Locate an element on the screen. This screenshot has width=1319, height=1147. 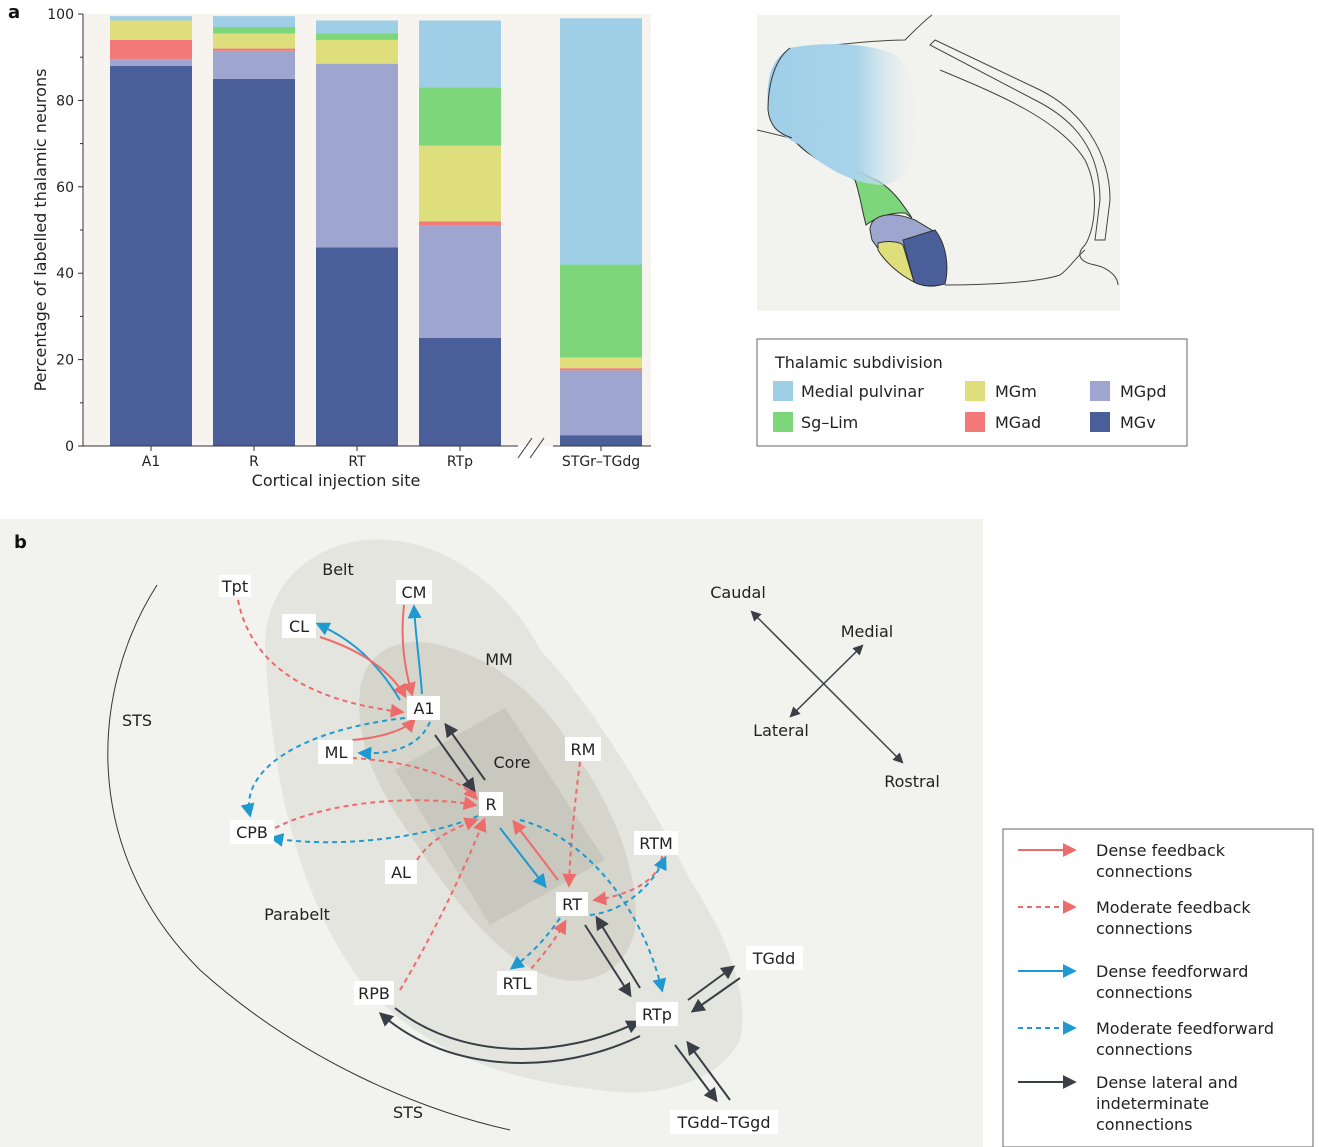
bar-segment-r-mgm is located at coordinates (254, 41).